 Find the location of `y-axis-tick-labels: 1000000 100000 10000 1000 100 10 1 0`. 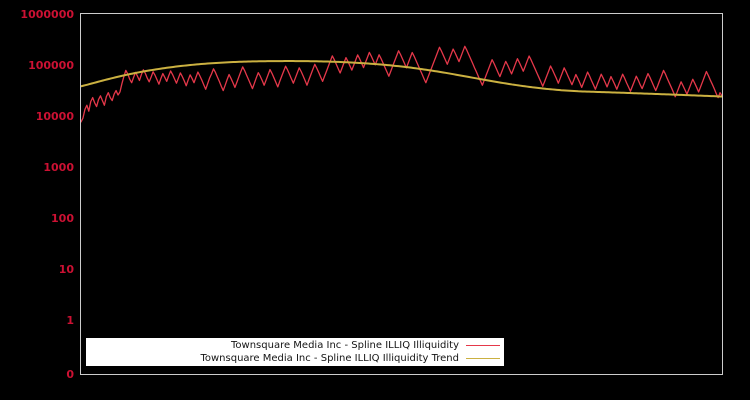

y-axis-tick-labels: 1000000 100000 10000 1000 100 10 1 0 is located at coordinates (40, 200).